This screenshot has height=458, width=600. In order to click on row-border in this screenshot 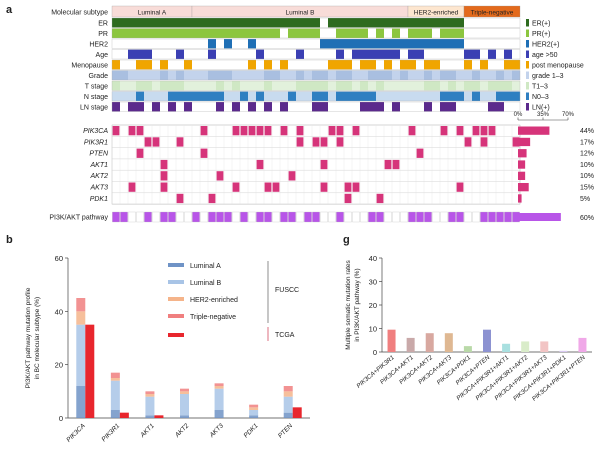, I will do `click(316, 106)`.